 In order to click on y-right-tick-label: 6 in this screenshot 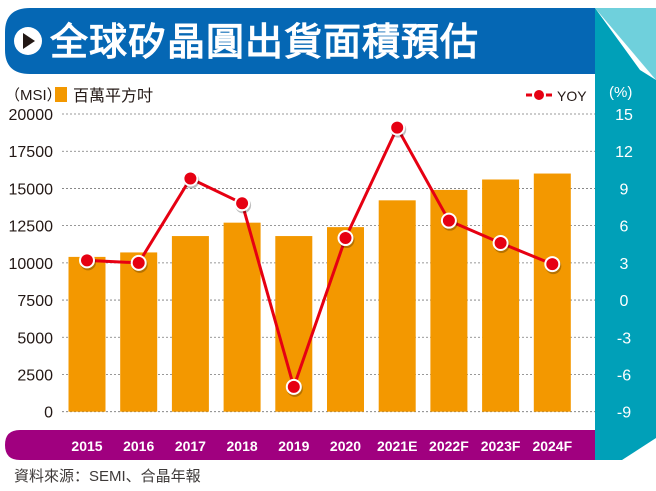, I will do `click(624, 227)`.